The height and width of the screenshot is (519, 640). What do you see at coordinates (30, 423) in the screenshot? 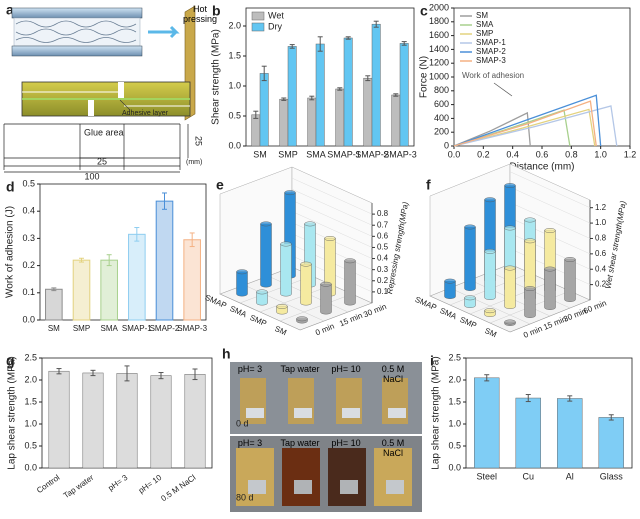
I see `y-tick-label: 1.0` at bounding box center [30, 423].